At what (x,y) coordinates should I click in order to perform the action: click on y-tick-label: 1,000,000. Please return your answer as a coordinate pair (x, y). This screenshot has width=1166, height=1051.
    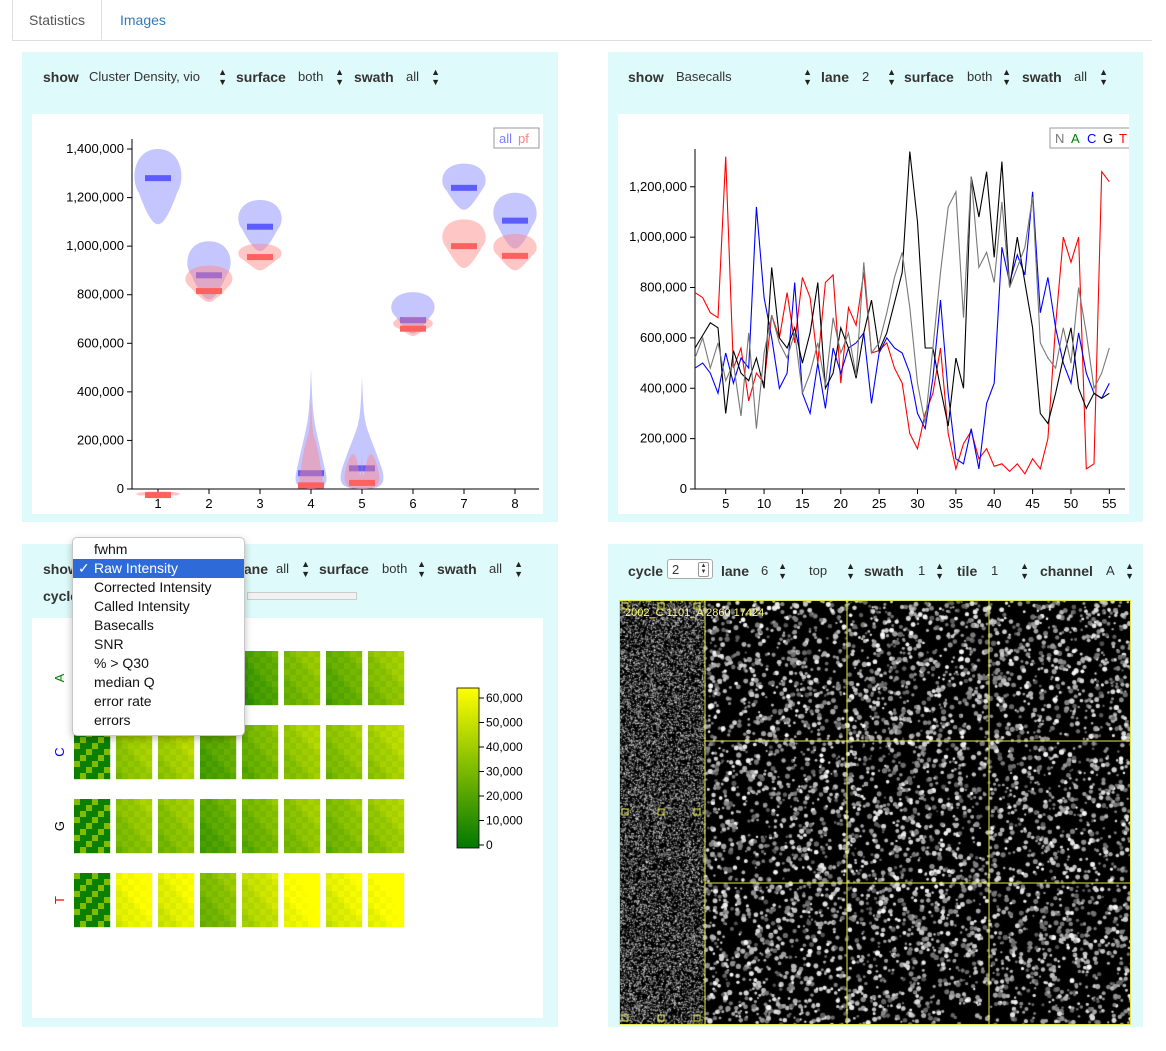
    Looking at the image, I should click on (658, 236).